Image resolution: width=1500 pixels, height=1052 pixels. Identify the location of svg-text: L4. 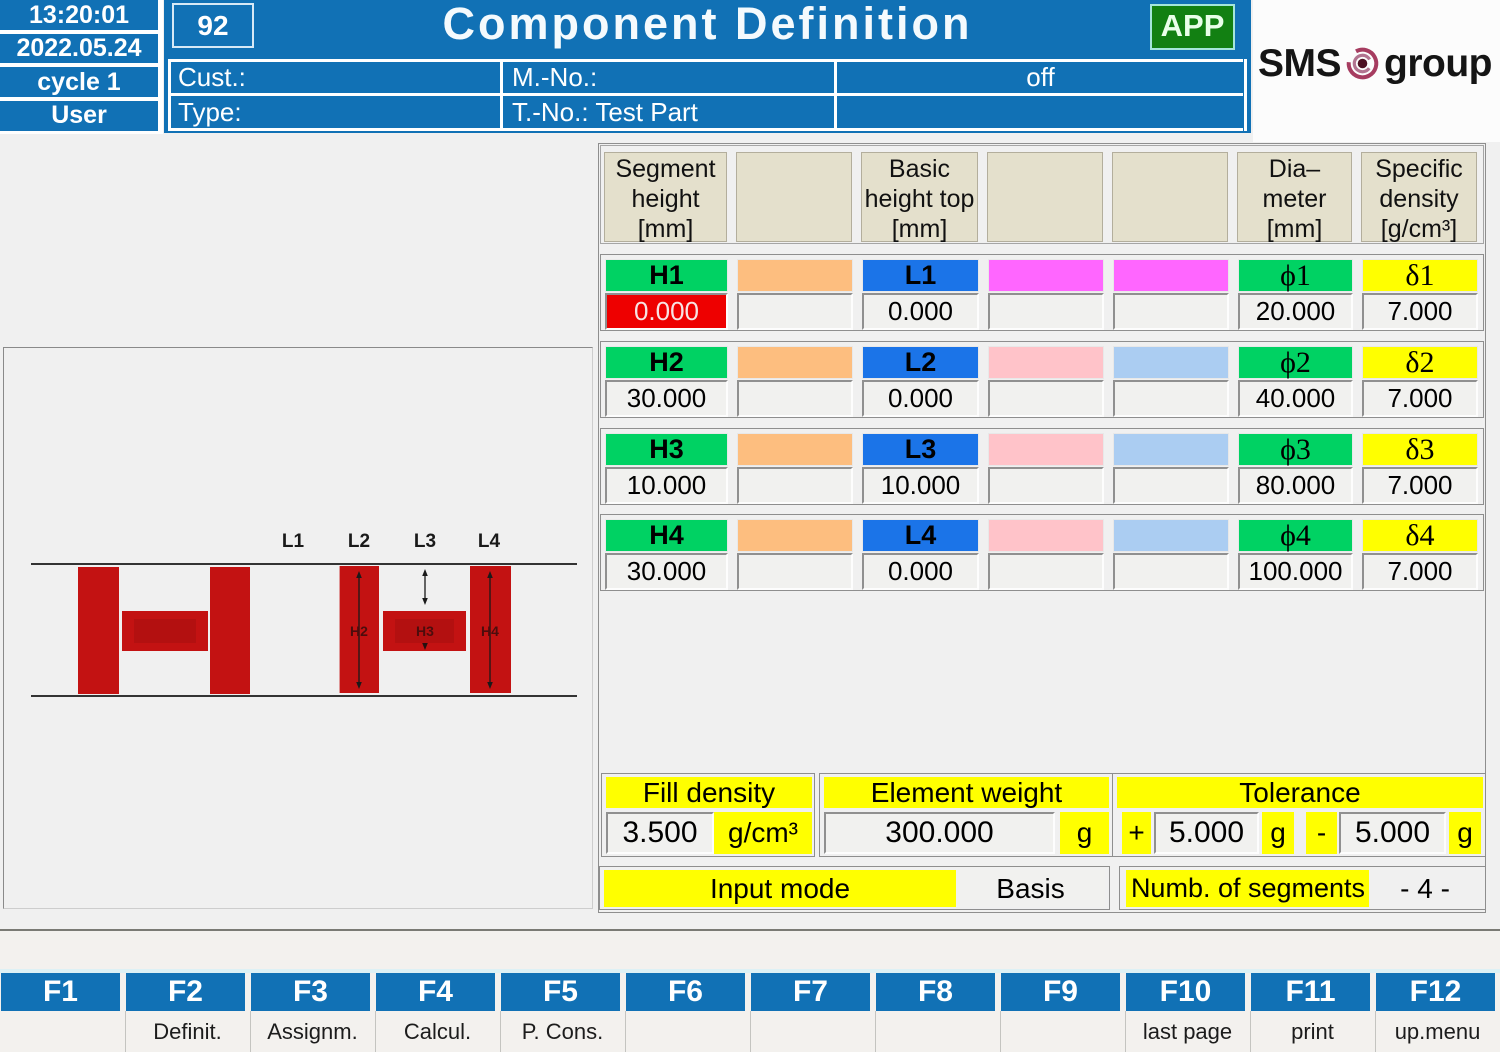
(489, 541).